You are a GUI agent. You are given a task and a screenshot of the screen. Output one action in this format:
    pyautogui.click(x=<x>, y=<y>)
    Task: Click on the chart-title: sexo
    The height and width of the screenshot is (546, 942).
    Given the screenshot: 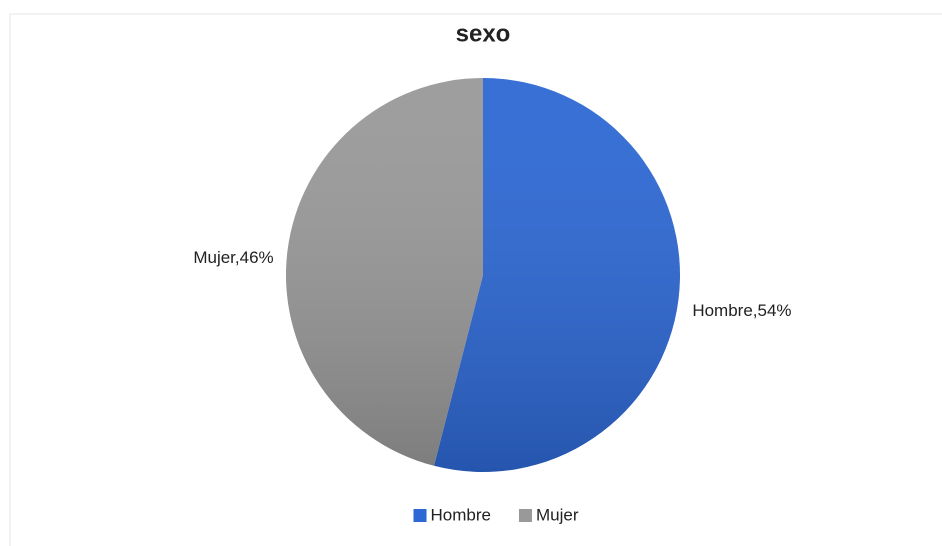 What is the action you would take?
    pyautogui.click(x=483, y=33)
    